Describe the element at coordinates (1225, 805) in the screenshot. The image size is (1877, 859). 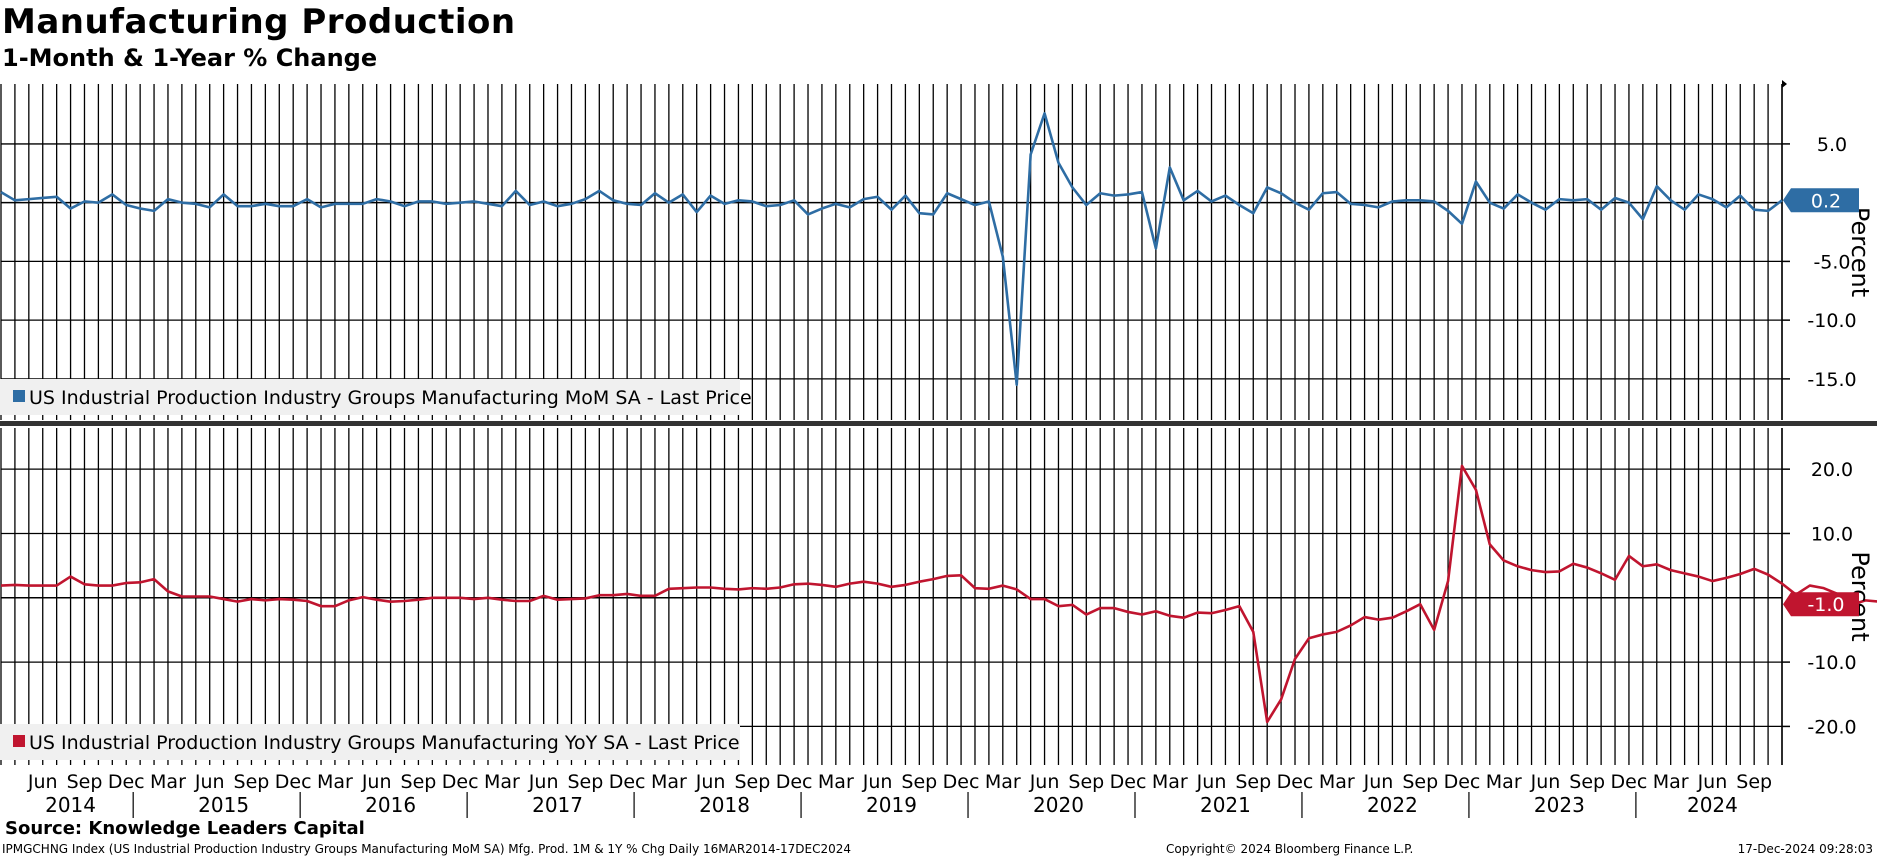
I see `x-year-label: 2021` at that location.